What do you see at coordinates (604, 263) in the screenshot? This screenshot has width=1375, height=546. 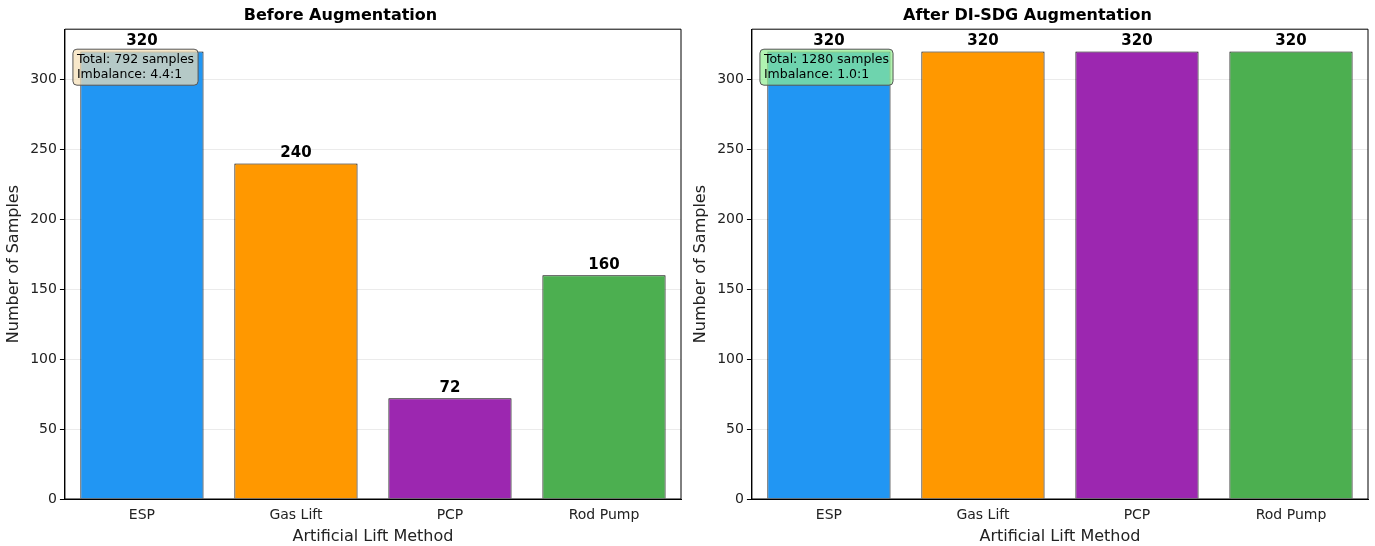 I see `data-label: 160` at bounding box center [604, 263].